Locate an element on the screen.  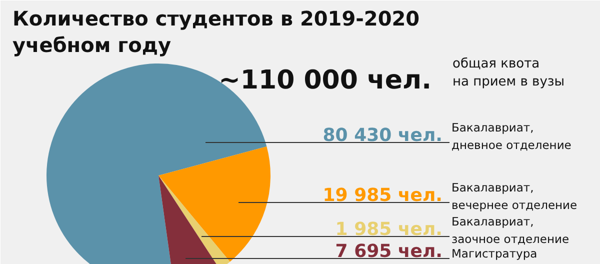
data-label: 7 695 чел. is located at coordinates (388, 251).